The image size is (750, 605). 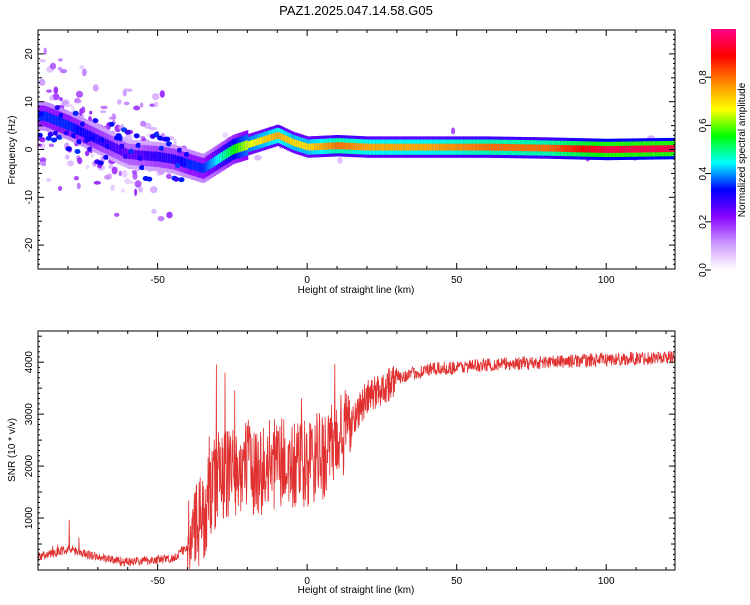 What do you see at coordinates (356, 590) in the screenshot?
I see `snr-xlabel: Height of straight line (km)` at bounding box center [356, 590].